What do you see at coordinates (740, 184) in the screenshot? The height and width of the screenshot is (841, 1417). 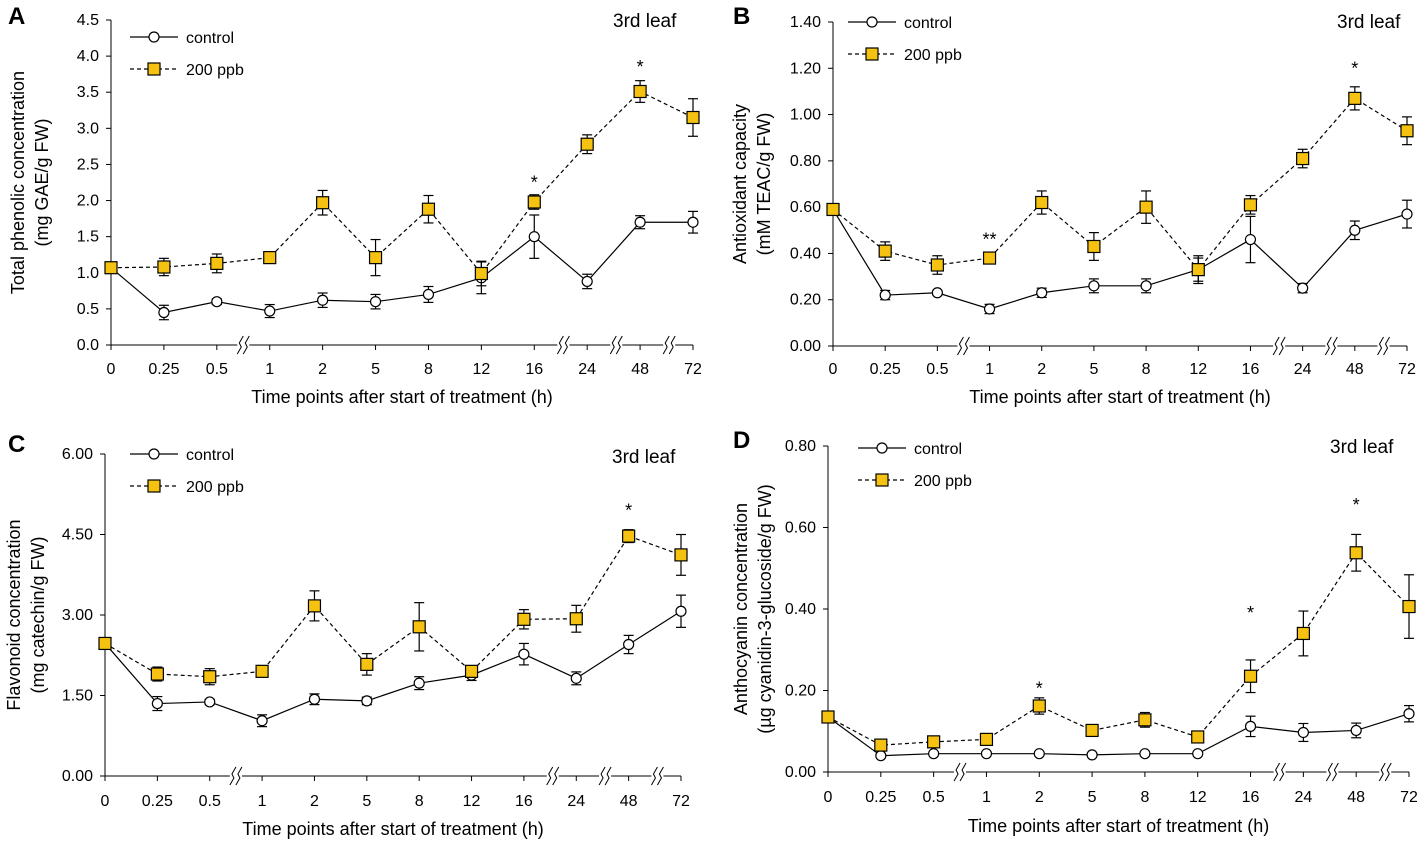 I see `panel-b-y-axis-title: Antioxidant capacity` at bounding box center [740, 184].